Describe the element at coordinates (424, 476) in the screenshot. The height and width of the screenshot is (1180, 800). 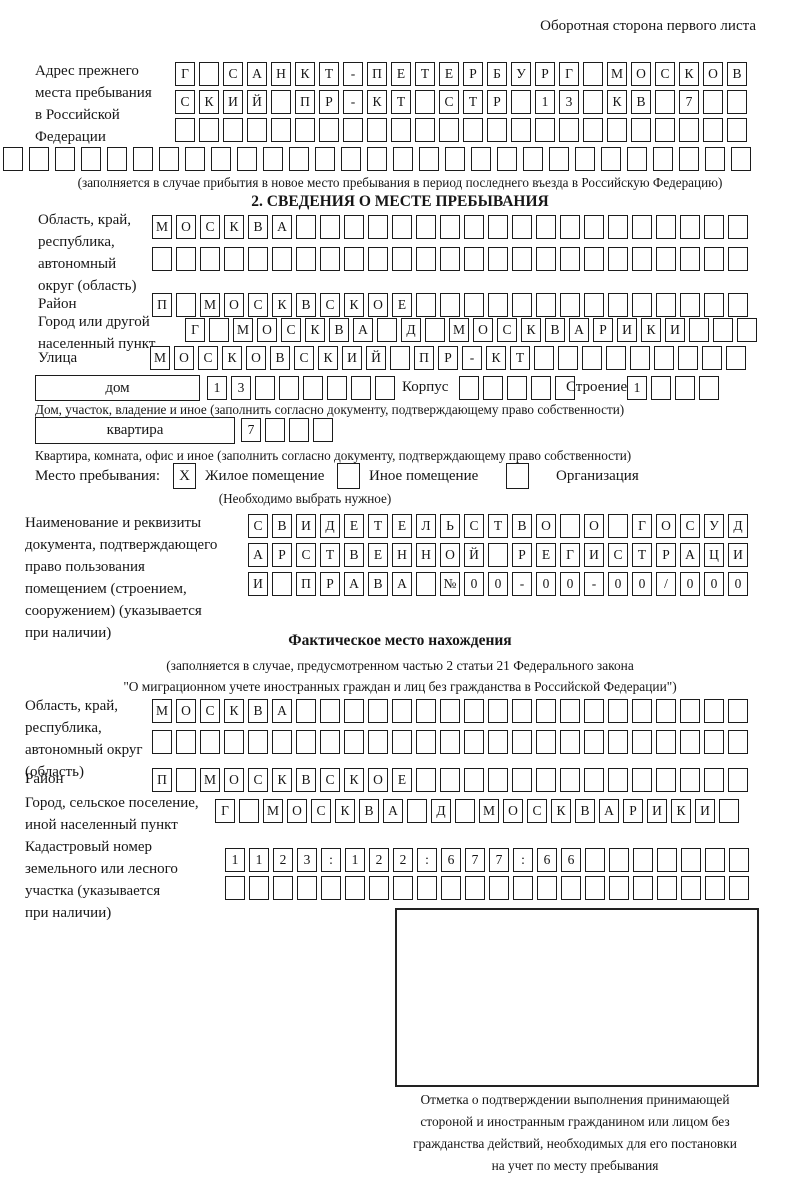
I see `opt-inoe-label: Иное помещение` at that location.